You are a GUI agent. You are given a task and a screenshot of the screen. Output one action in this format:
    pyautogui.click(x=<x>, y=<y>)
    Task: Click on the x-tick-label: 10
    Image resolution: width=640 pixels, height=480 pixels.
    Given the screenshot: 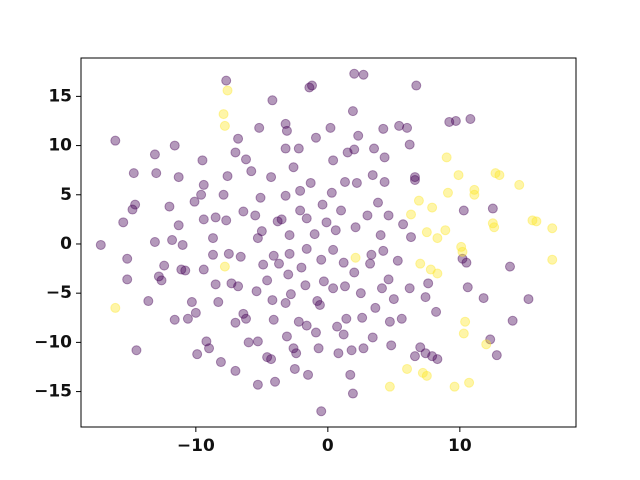 What is the action you would take?
    pyautogui.click(x=460, y=446)
    